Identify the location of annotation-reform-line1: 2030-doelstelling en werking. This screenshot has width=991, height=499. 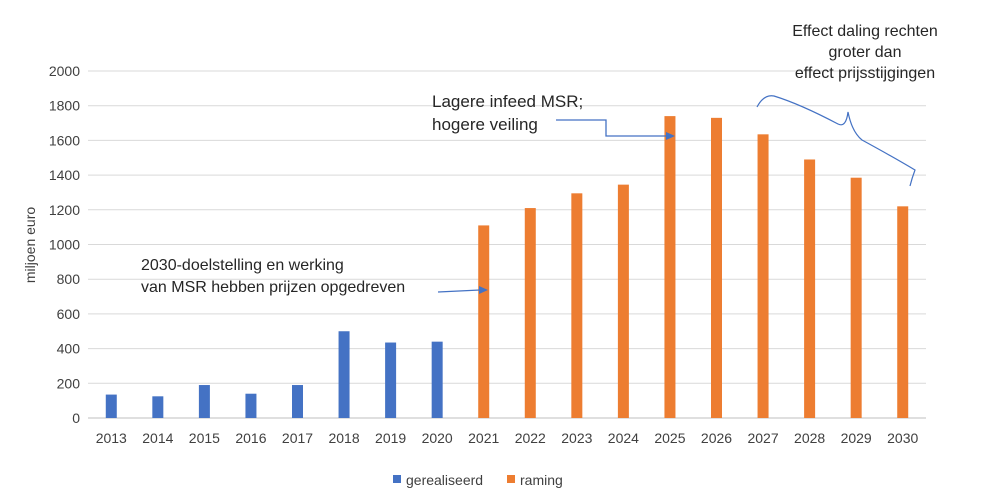
(242, 265).